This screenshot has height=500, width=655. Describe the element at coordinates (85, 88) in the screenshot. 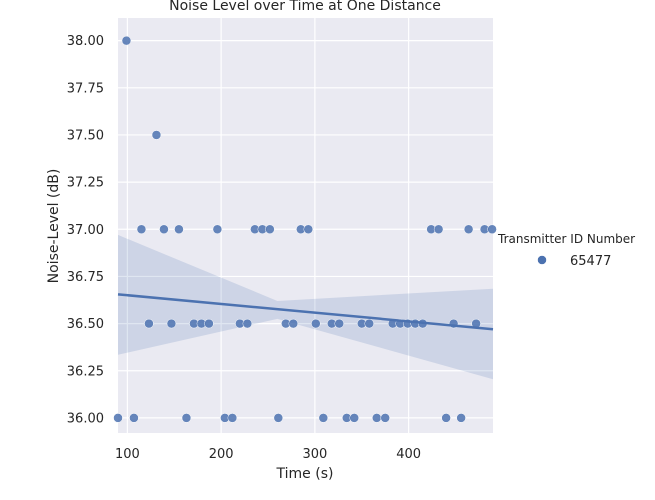

I see `y-tick-label: 37.75` at that location.